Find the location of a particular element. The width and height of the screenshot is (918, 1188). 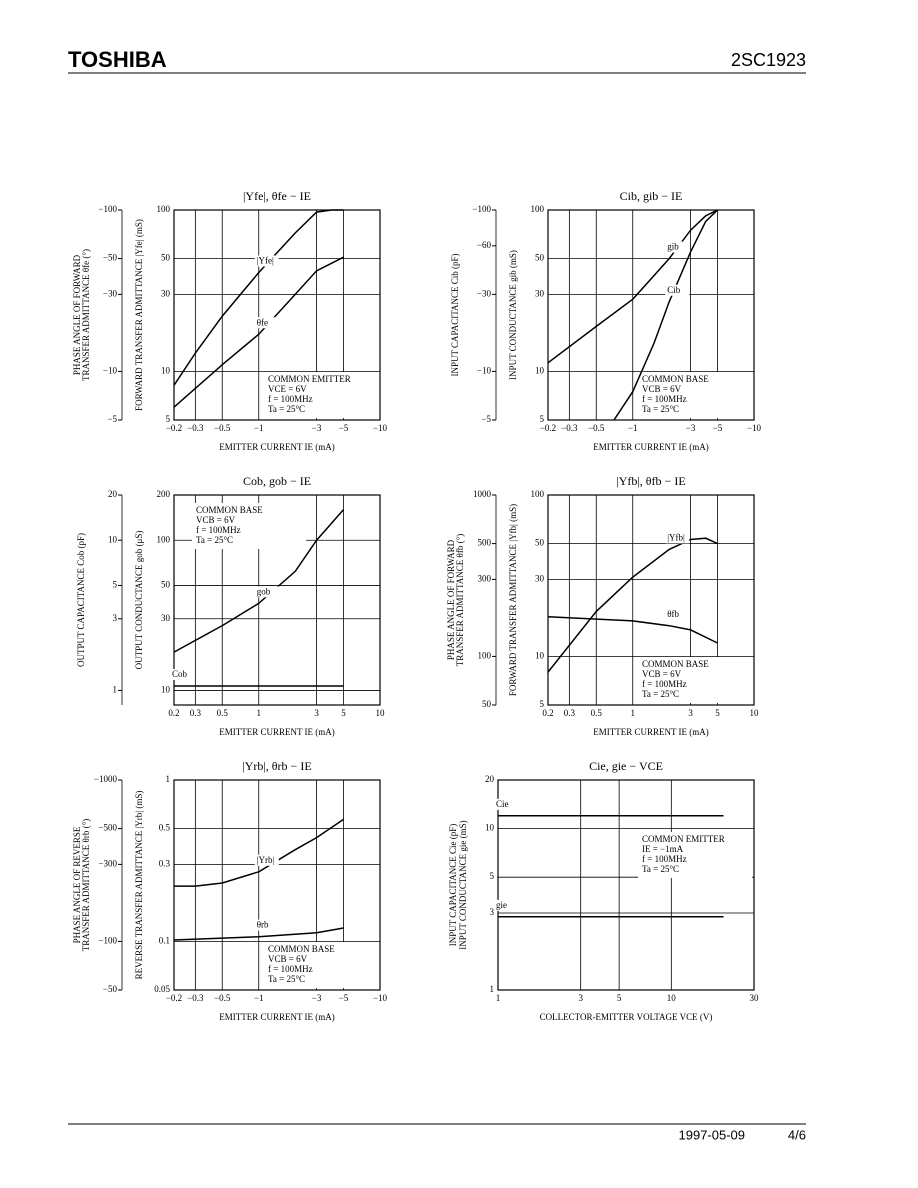

y2-axis-label: INPUT CAPACITANCE Cib (pF) is located at coordinates (455, 314).